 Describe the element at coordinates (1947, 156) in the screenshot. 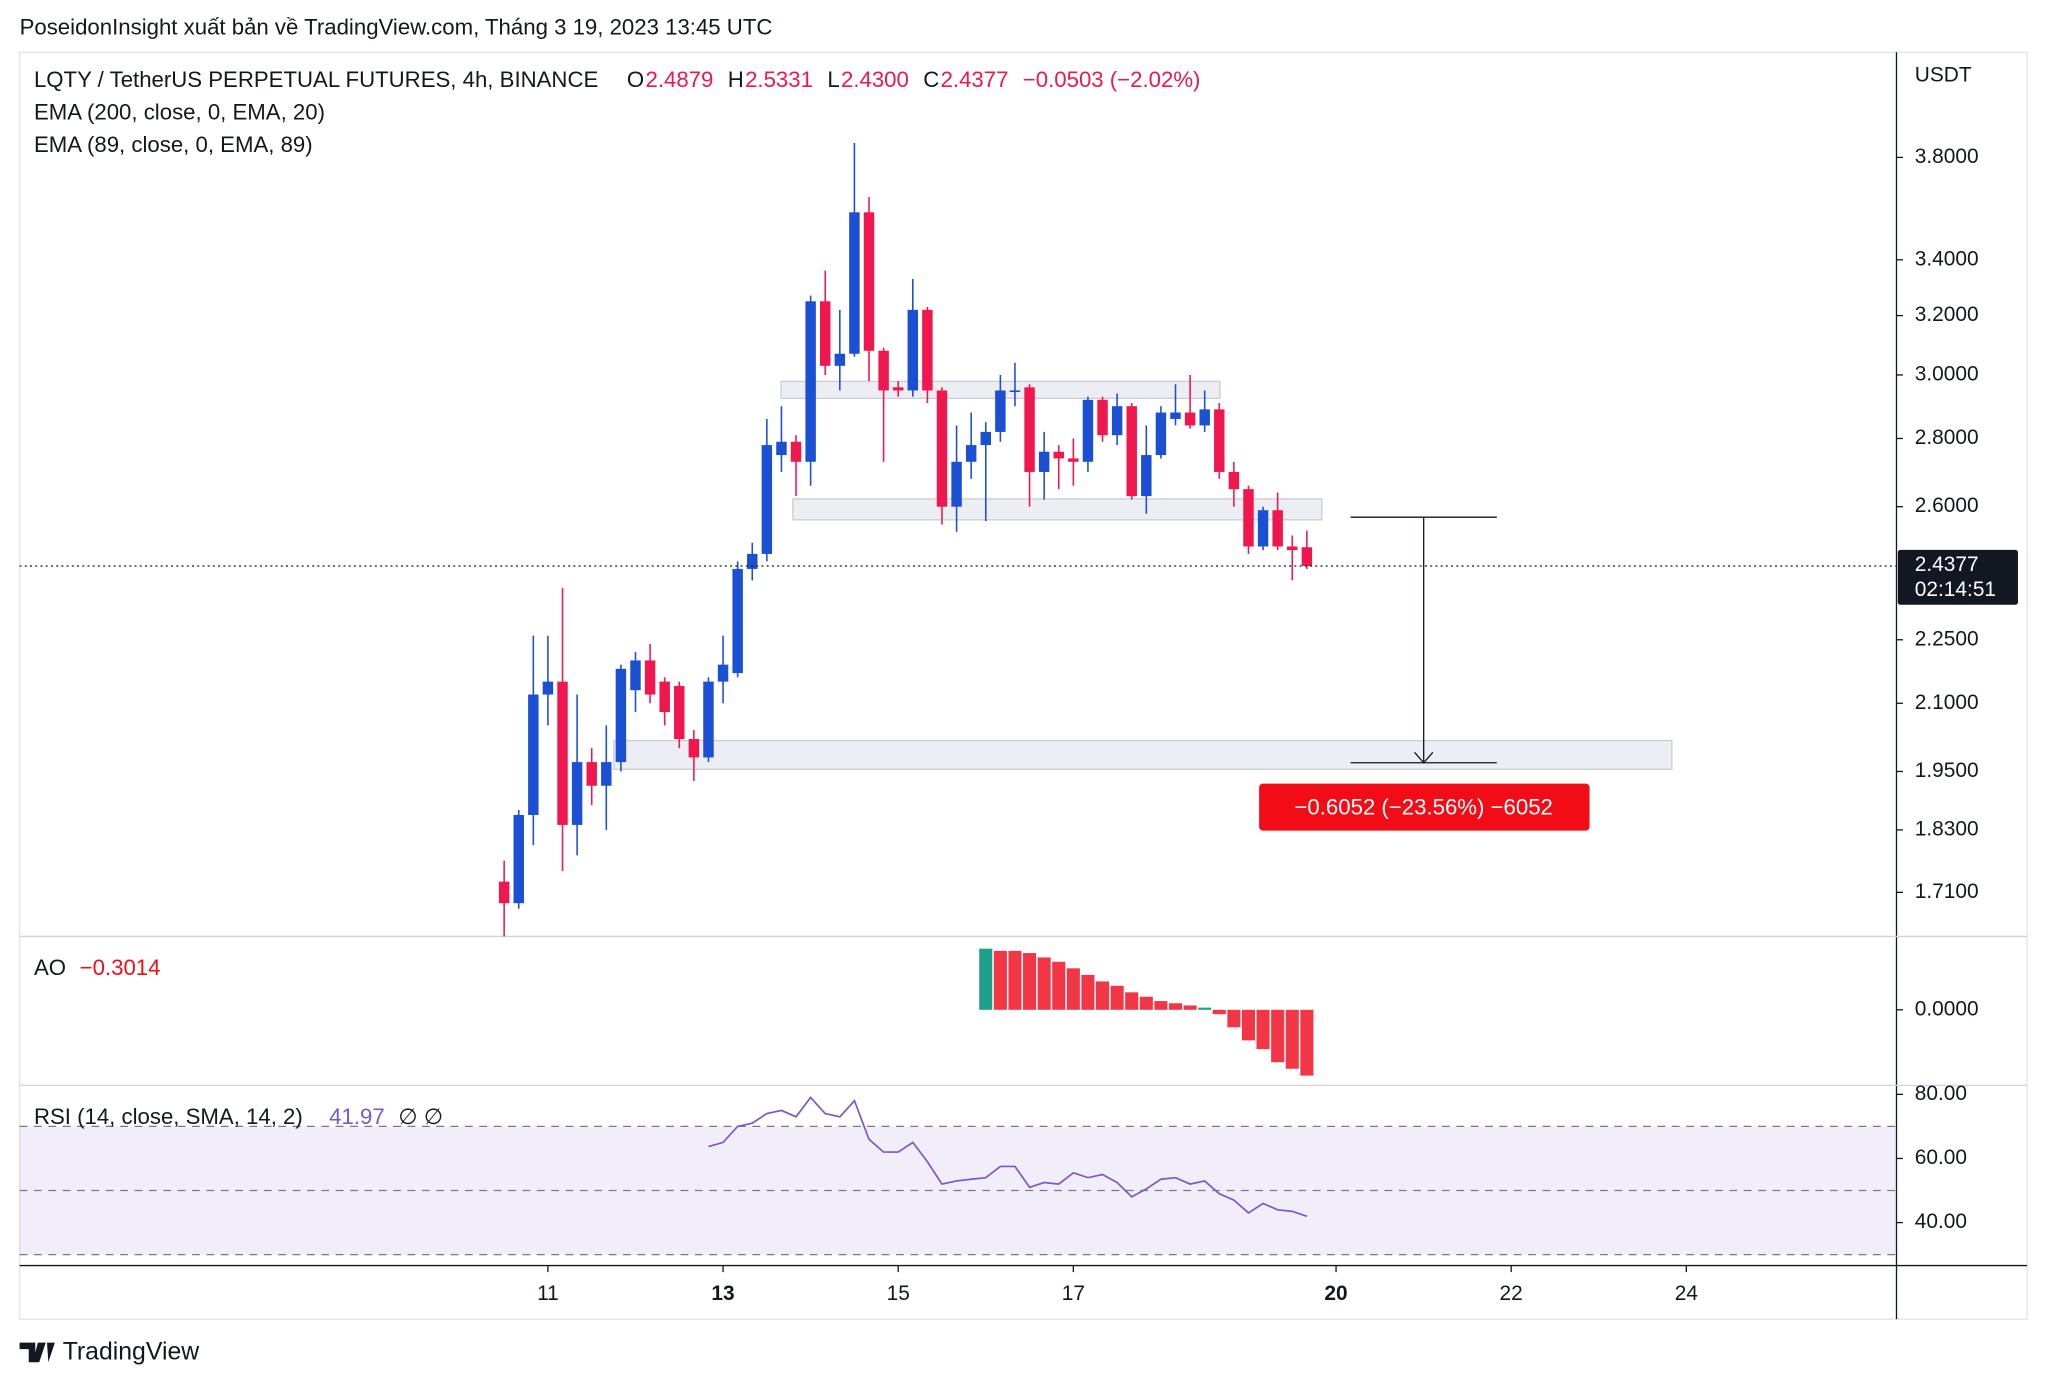

I see `y-tick-label: 3.8000` at that location.